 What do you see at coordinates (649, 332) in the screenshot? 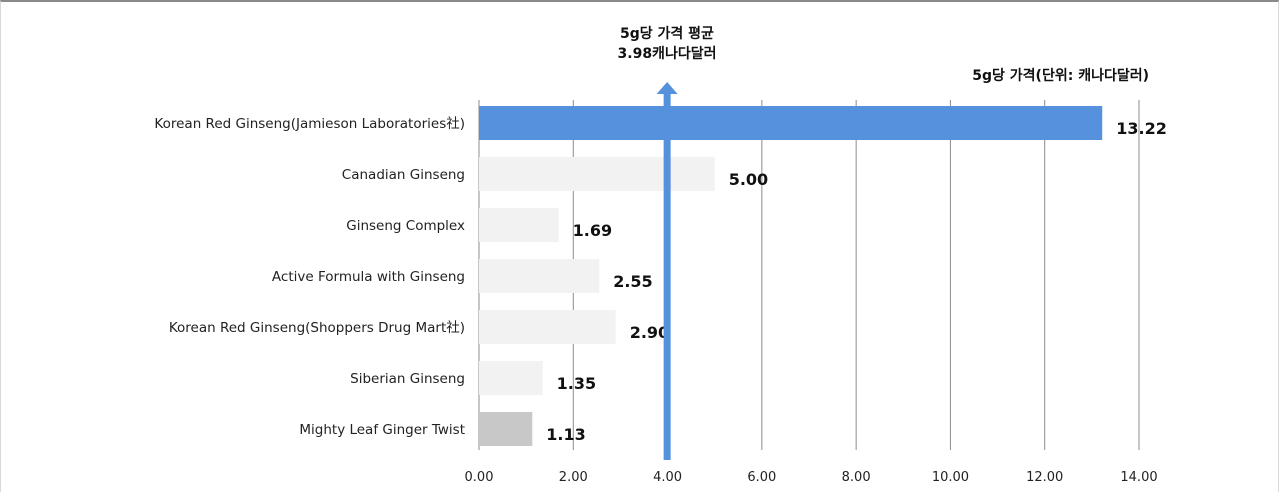
I see `value-label: 2.90` at bounding box center [649, 332].